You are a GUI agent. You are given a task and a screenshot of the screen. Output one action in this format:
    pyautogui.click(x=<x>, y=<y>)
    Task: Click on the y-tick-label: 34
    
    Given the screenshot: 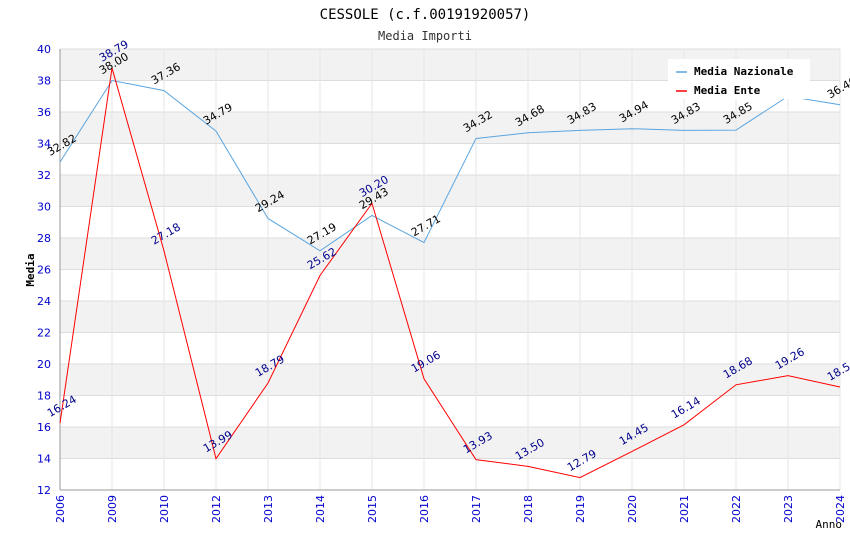 What is the action you would take?
    pyautogui.click(x=44, y=144)
    